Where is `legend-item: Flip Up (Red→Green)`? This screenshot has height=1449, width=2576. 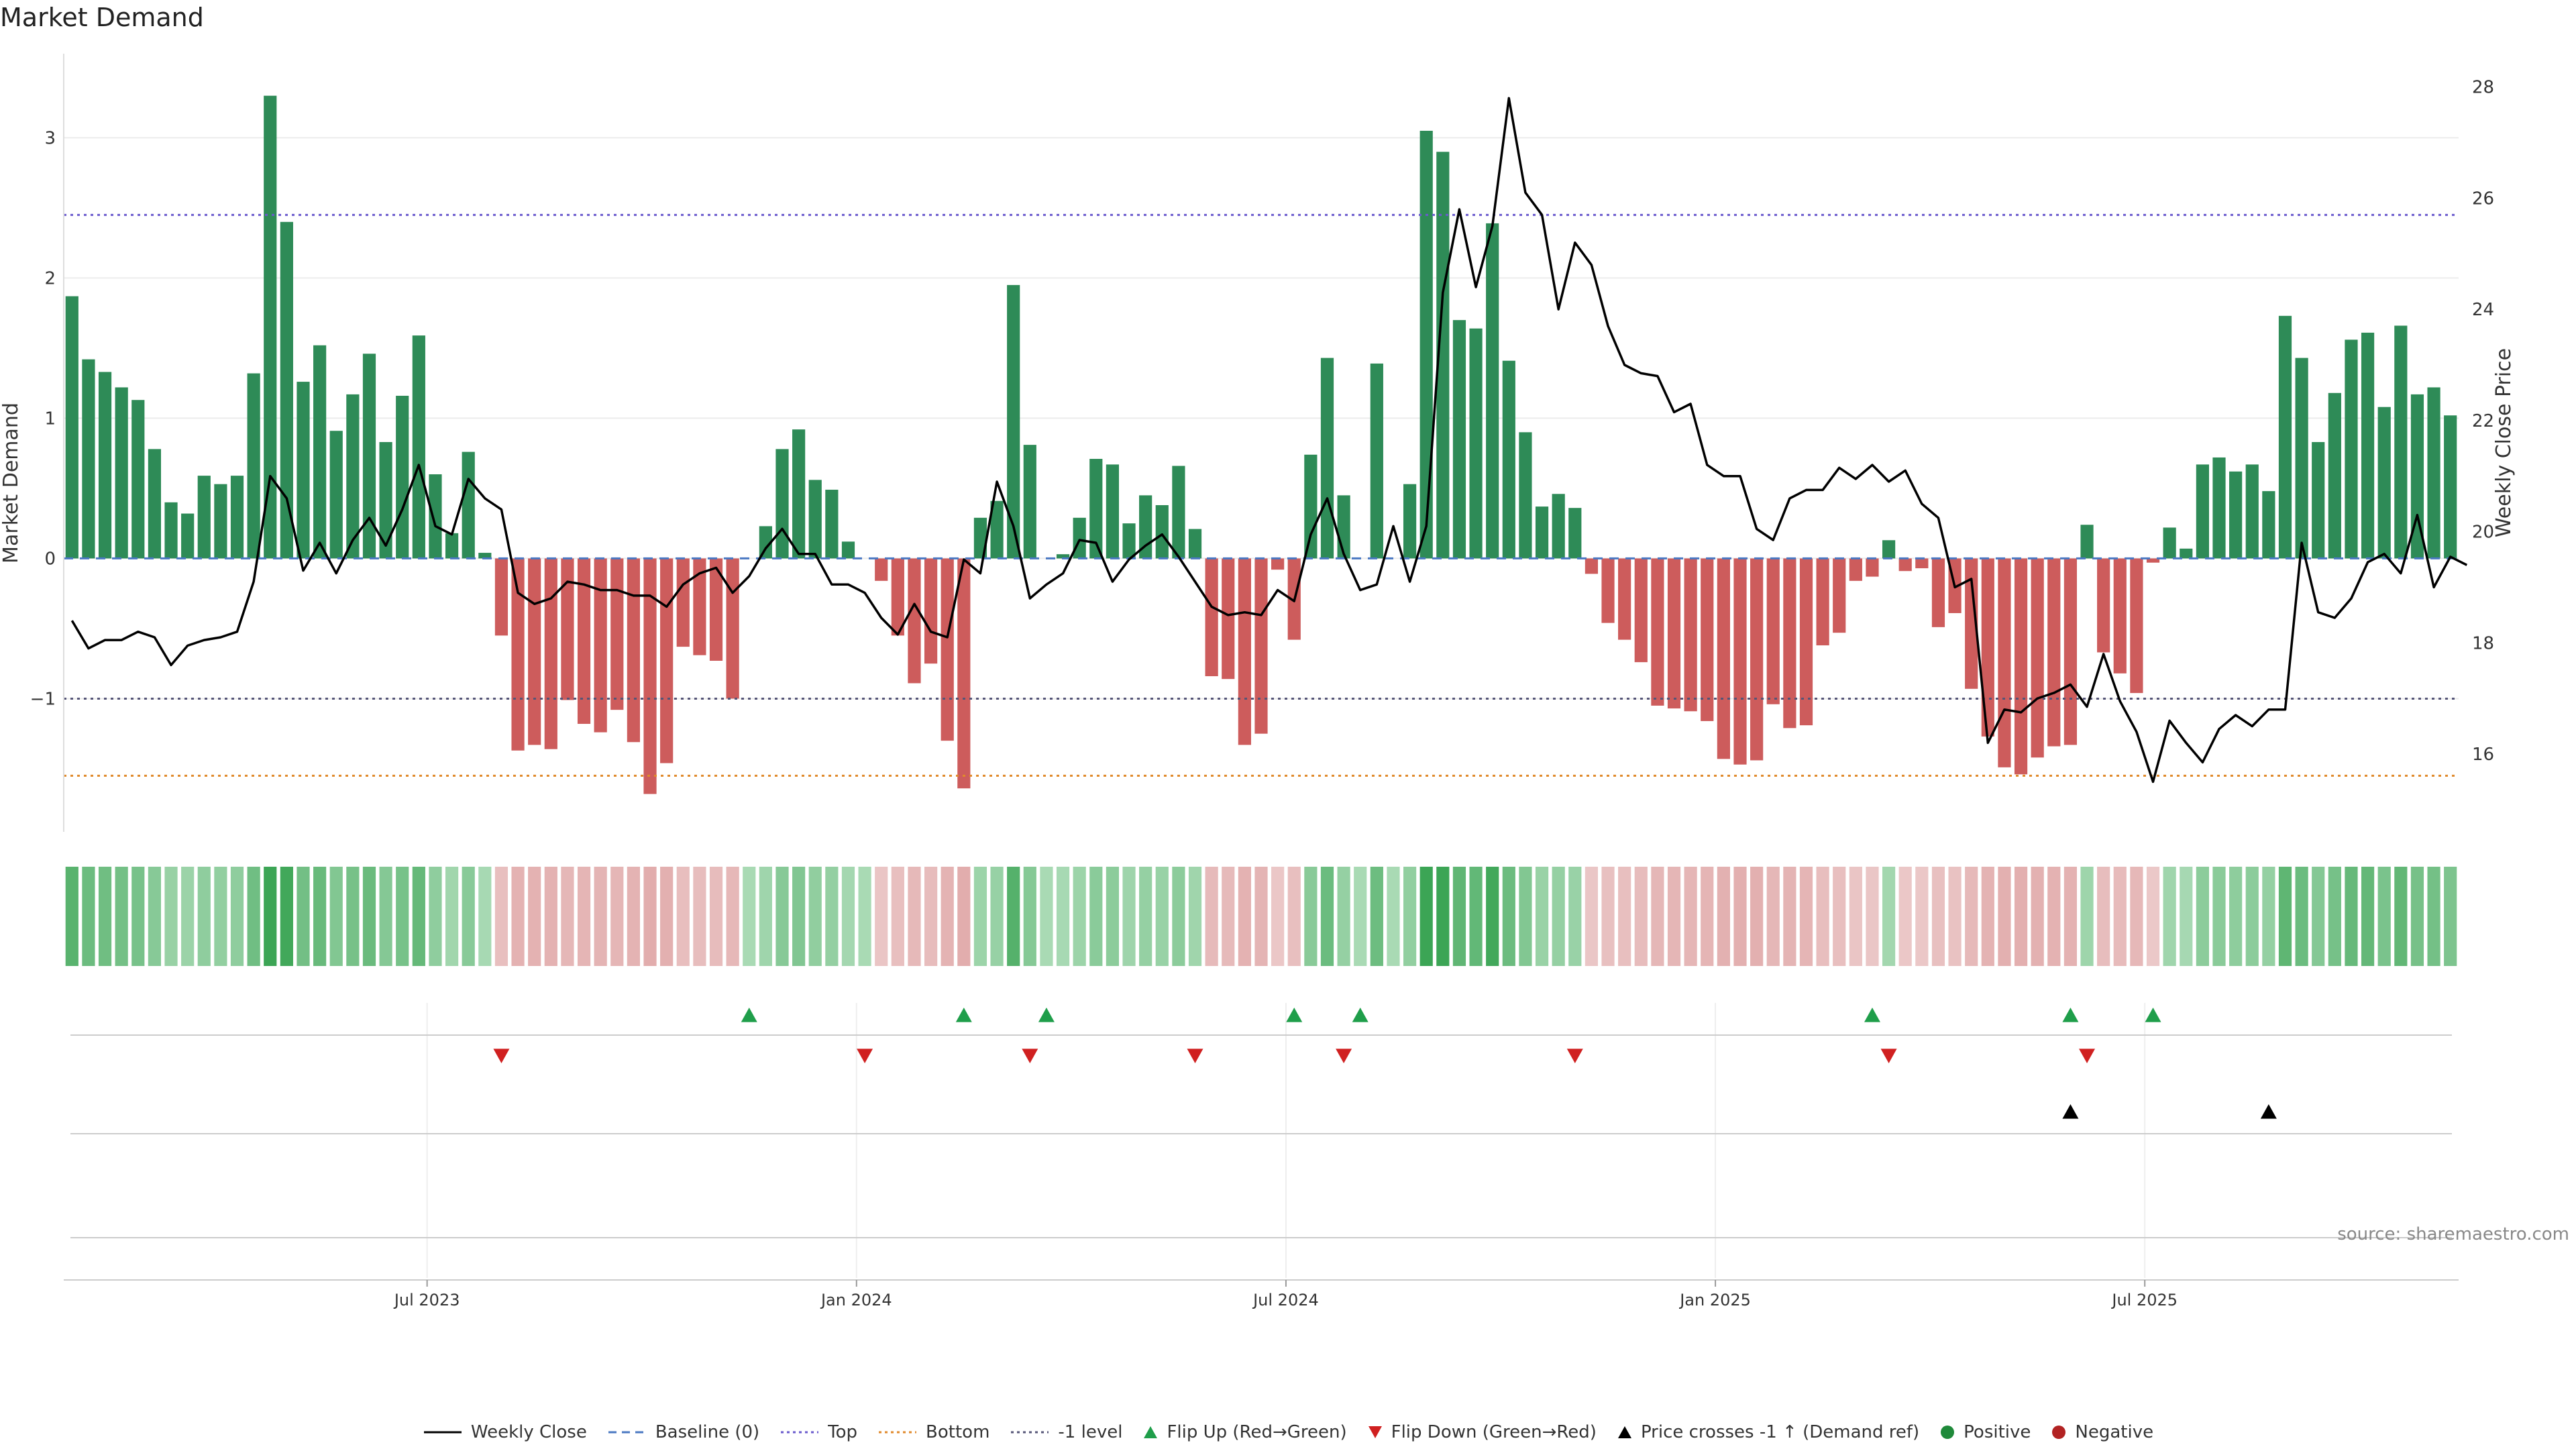
legend-item: Flip Up (Red→Green) is located at coordinates (1244, 1432).